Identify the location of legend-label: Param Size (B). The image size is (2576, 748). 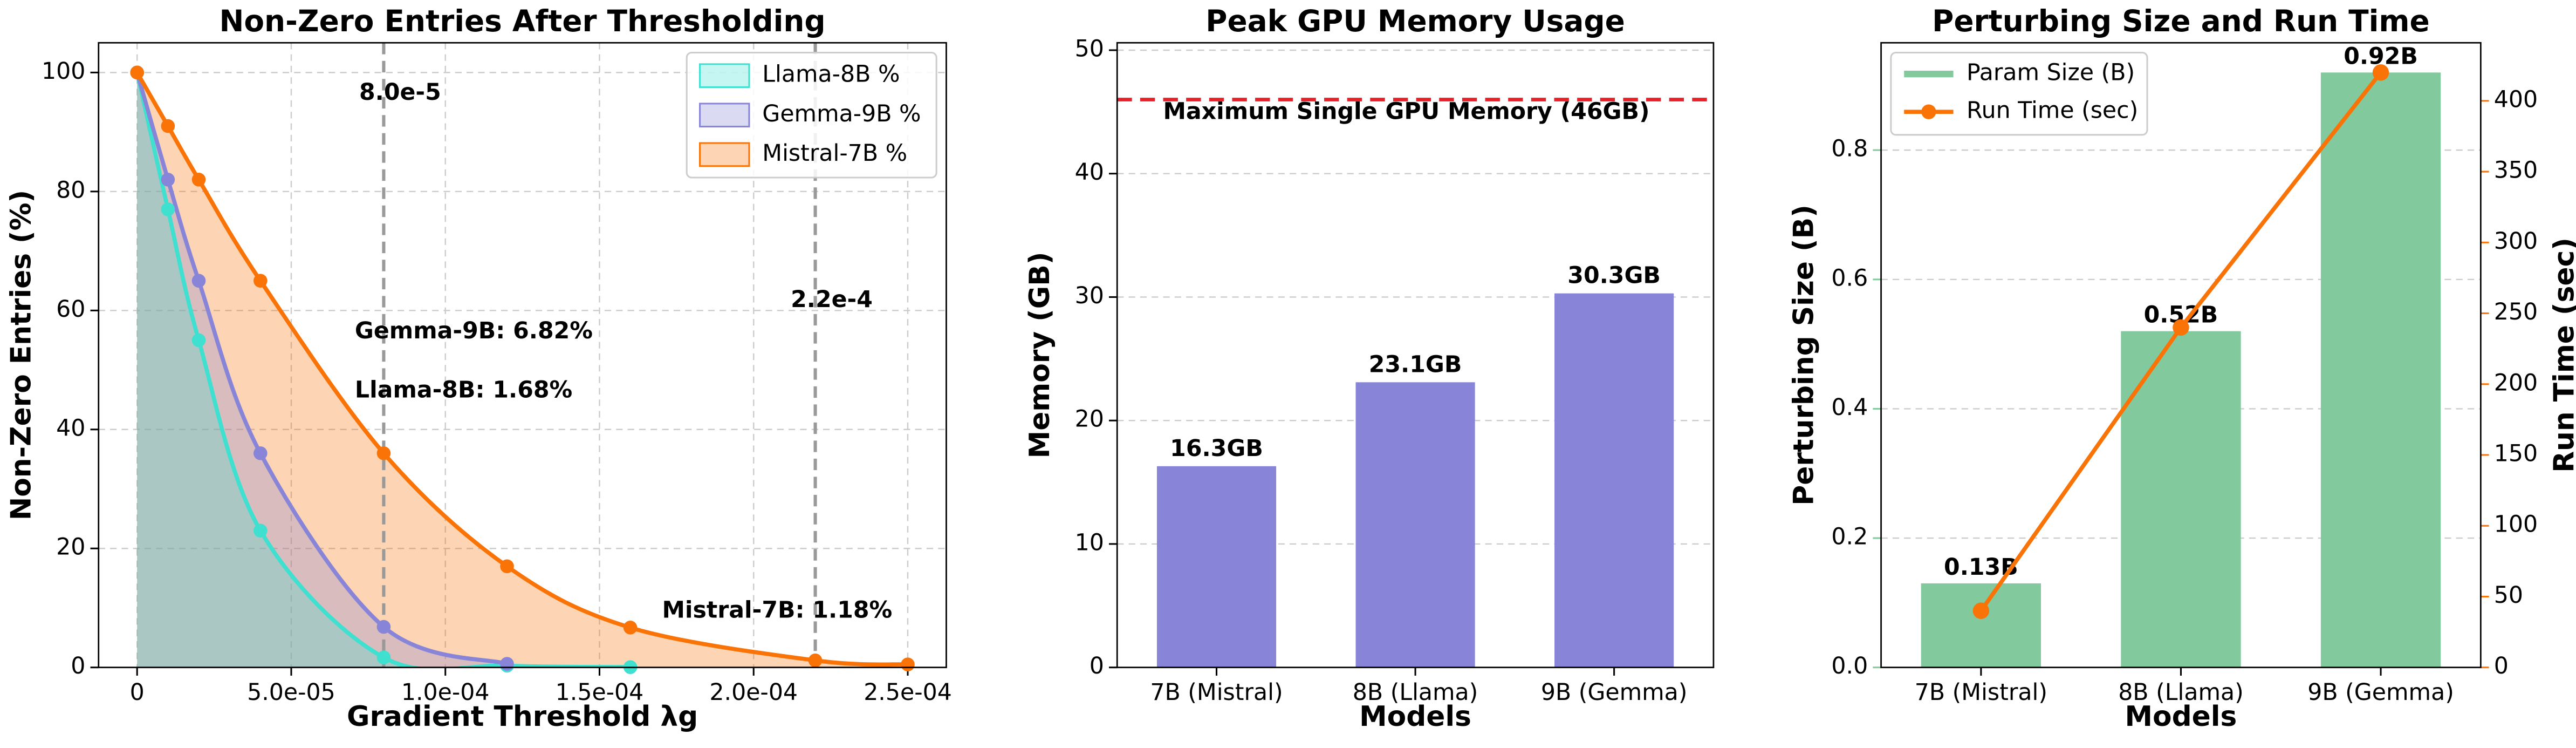
(2051, 72).